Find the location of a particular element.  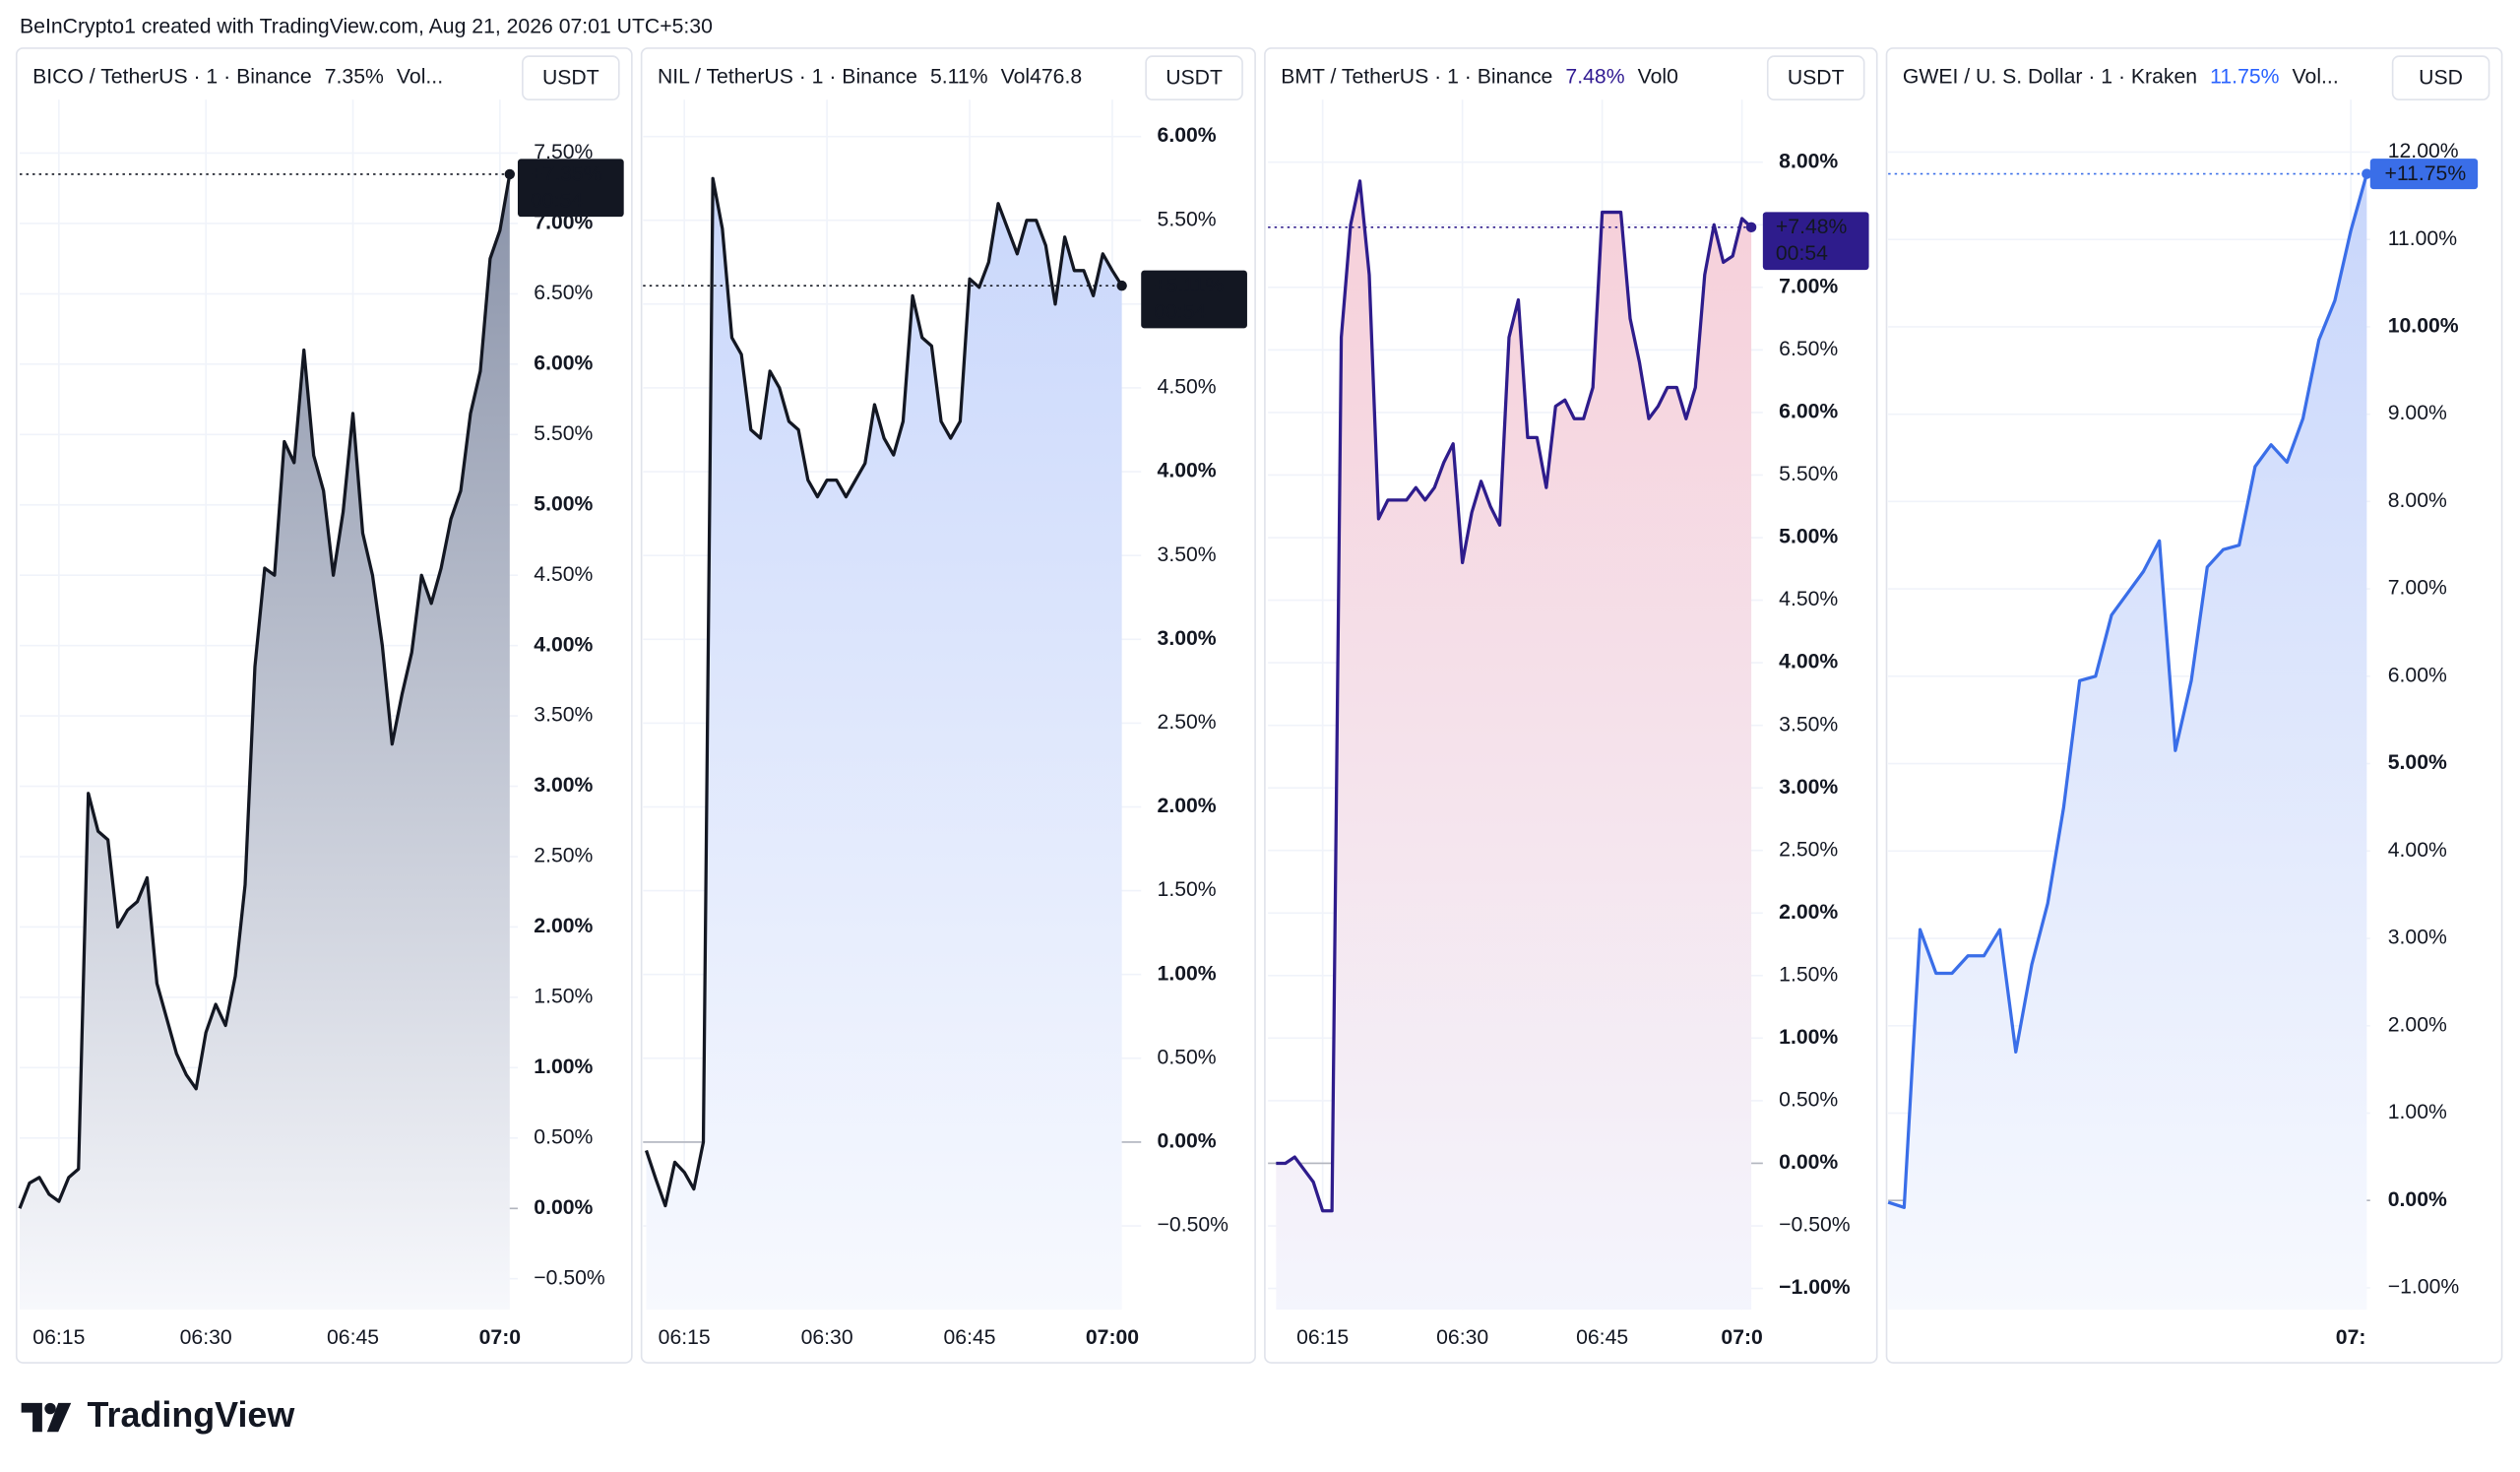

brand-logo is located at coordinates (46, 1417).